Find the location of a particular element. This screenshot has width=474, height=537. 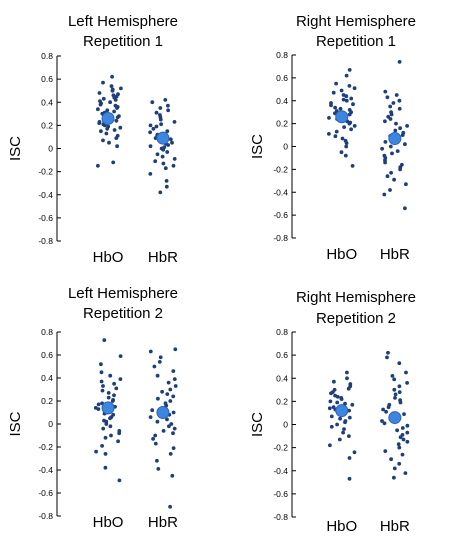

y-tick-label: 0.4 is located at coordinates (47, 378).